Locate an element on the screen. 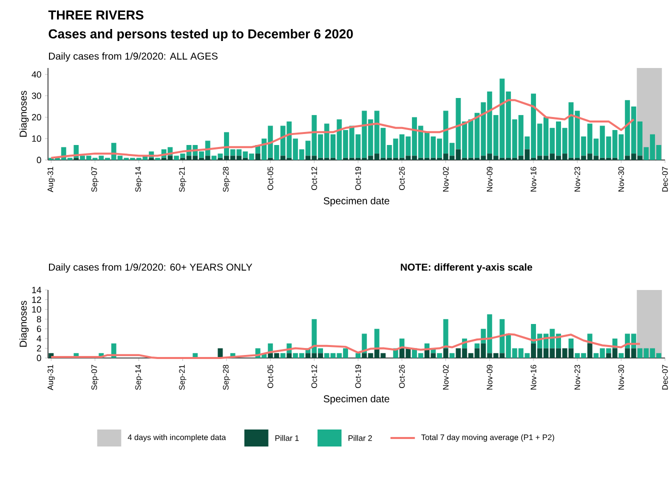 The width and height of the screenshot is (670, 485). y-tick-label: 14 is located at coordinates (37, 290).